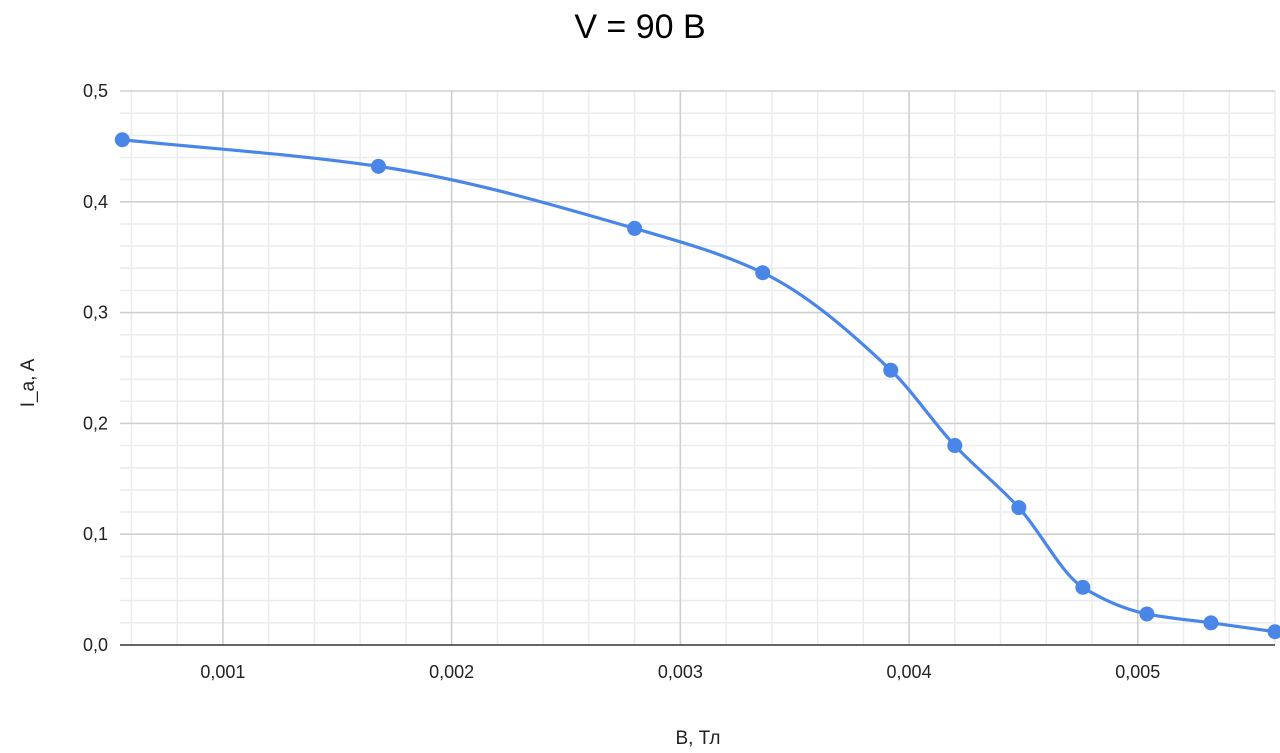  I want to click on y-tick-label: 0,0, so click(95, 645).